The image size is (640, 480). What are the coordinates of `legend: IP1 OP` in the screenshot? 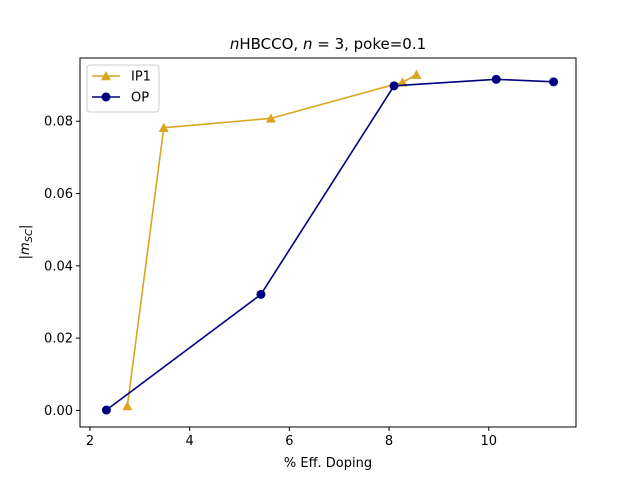 It's located at (123, 88).